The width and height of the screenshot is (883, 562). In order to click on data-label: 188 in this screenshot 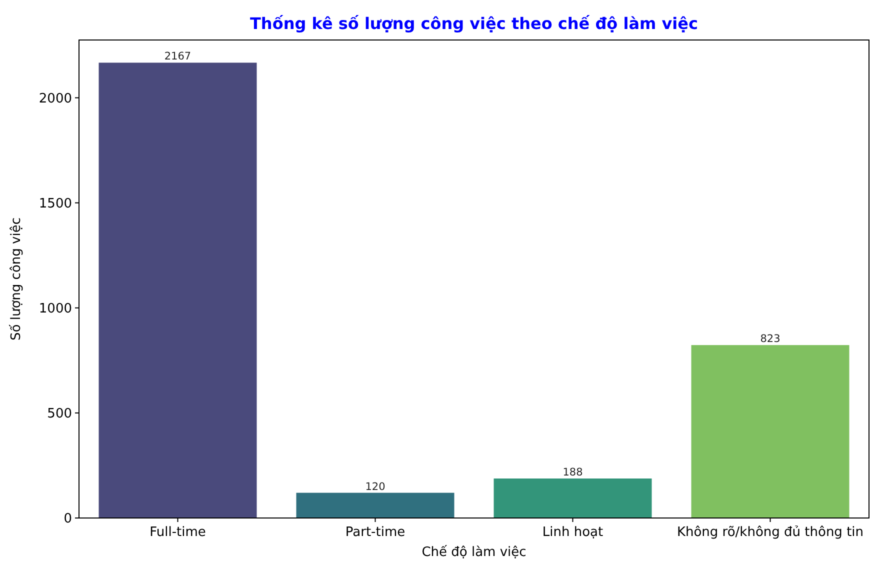, I will do `click(572, 472)`.